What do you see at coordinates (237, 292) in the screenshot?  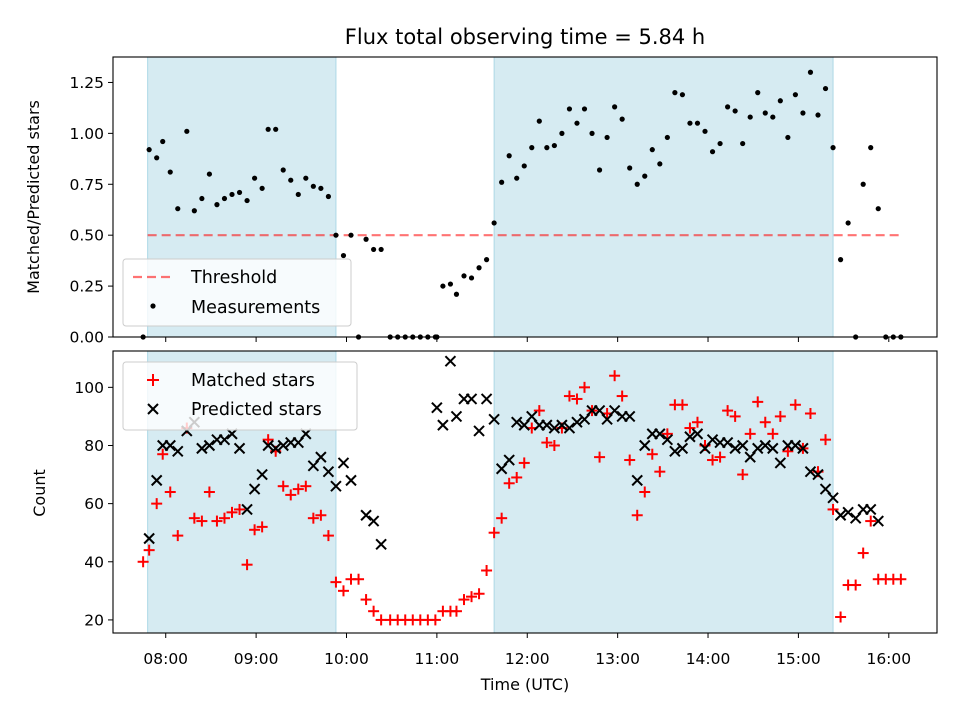 I see `top-legend: Threshold Measurements` at bounding box center [237, 292].